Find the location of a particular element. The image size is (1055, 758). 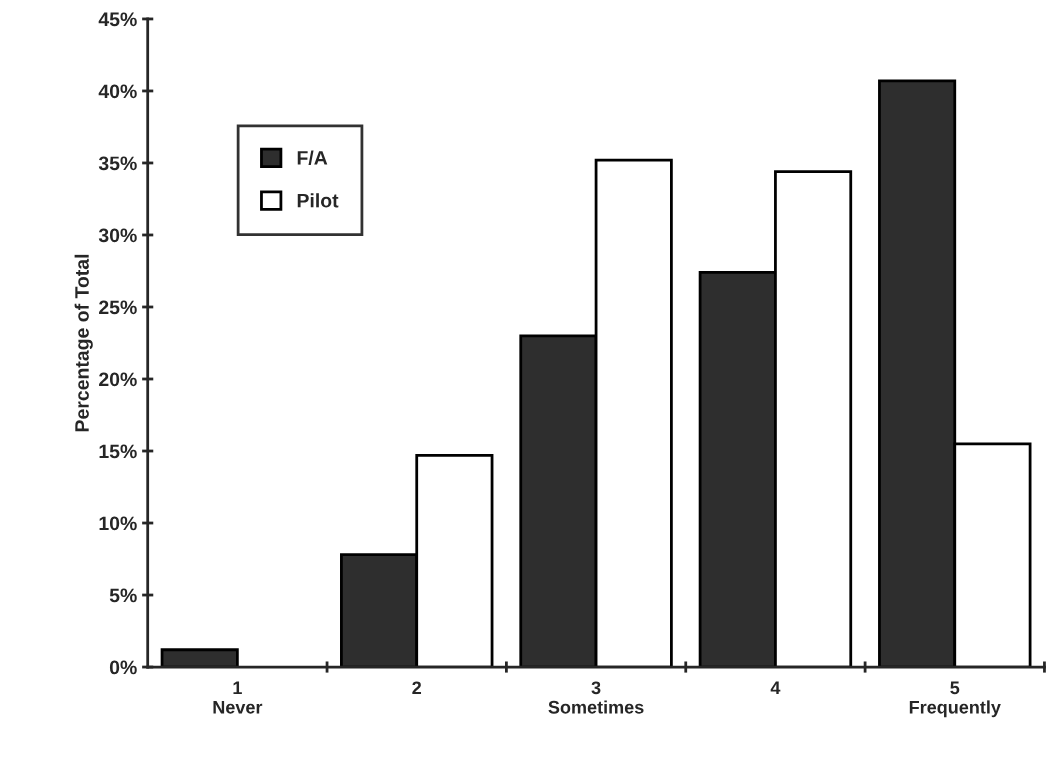

y-tick-label: 15% is located at coordinates (118, 451).